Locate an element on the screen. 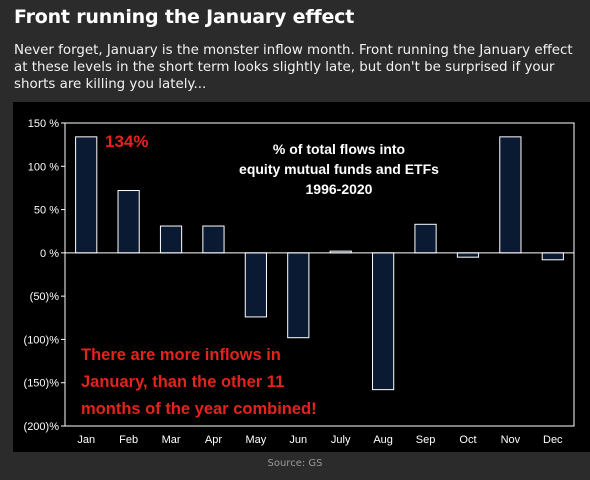  jan-callout: 134% is located at coordinates (126, 141).